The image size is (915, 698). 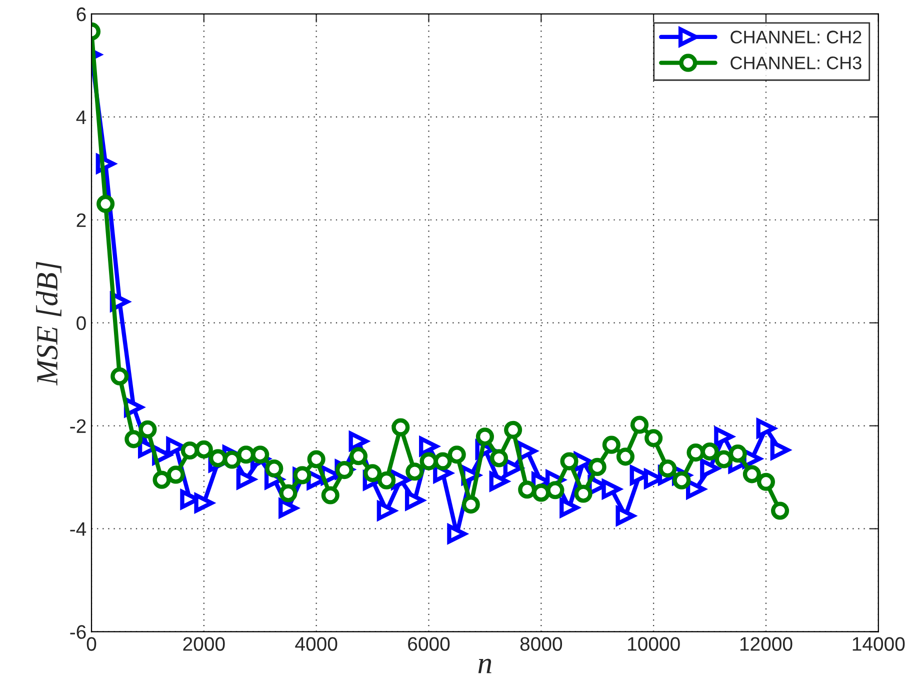 I want to click on y-tick-label: -4, so click(x=78, y=529).